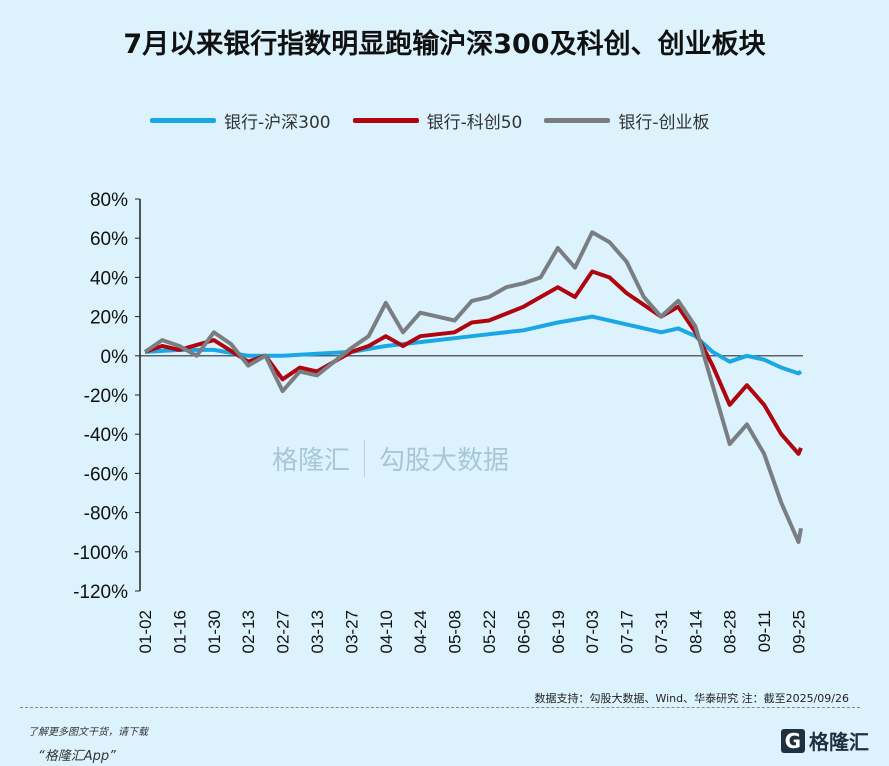  I want to click on y-tick-label: 0%, so click(115, 357).